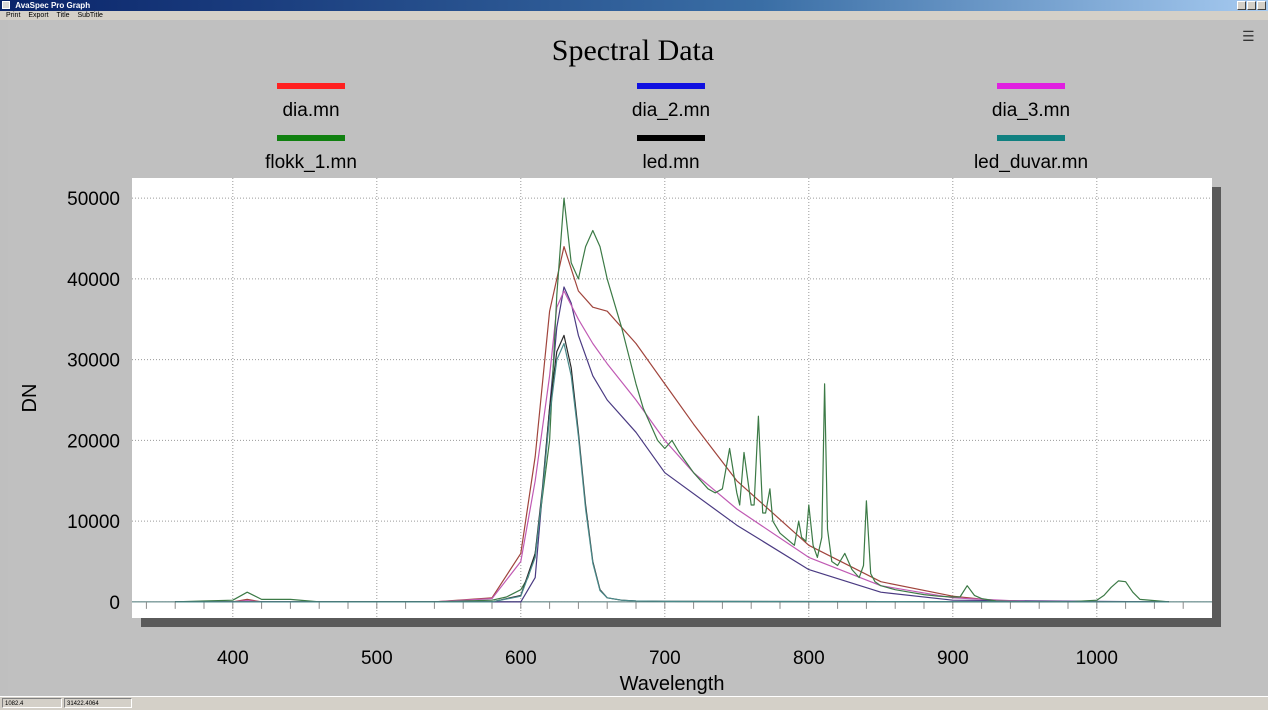 This screenshot has width=1268, height=710. Describe the element at coordinates (63, 15) in the screenshot. I see `menu-title: Title` at that location.